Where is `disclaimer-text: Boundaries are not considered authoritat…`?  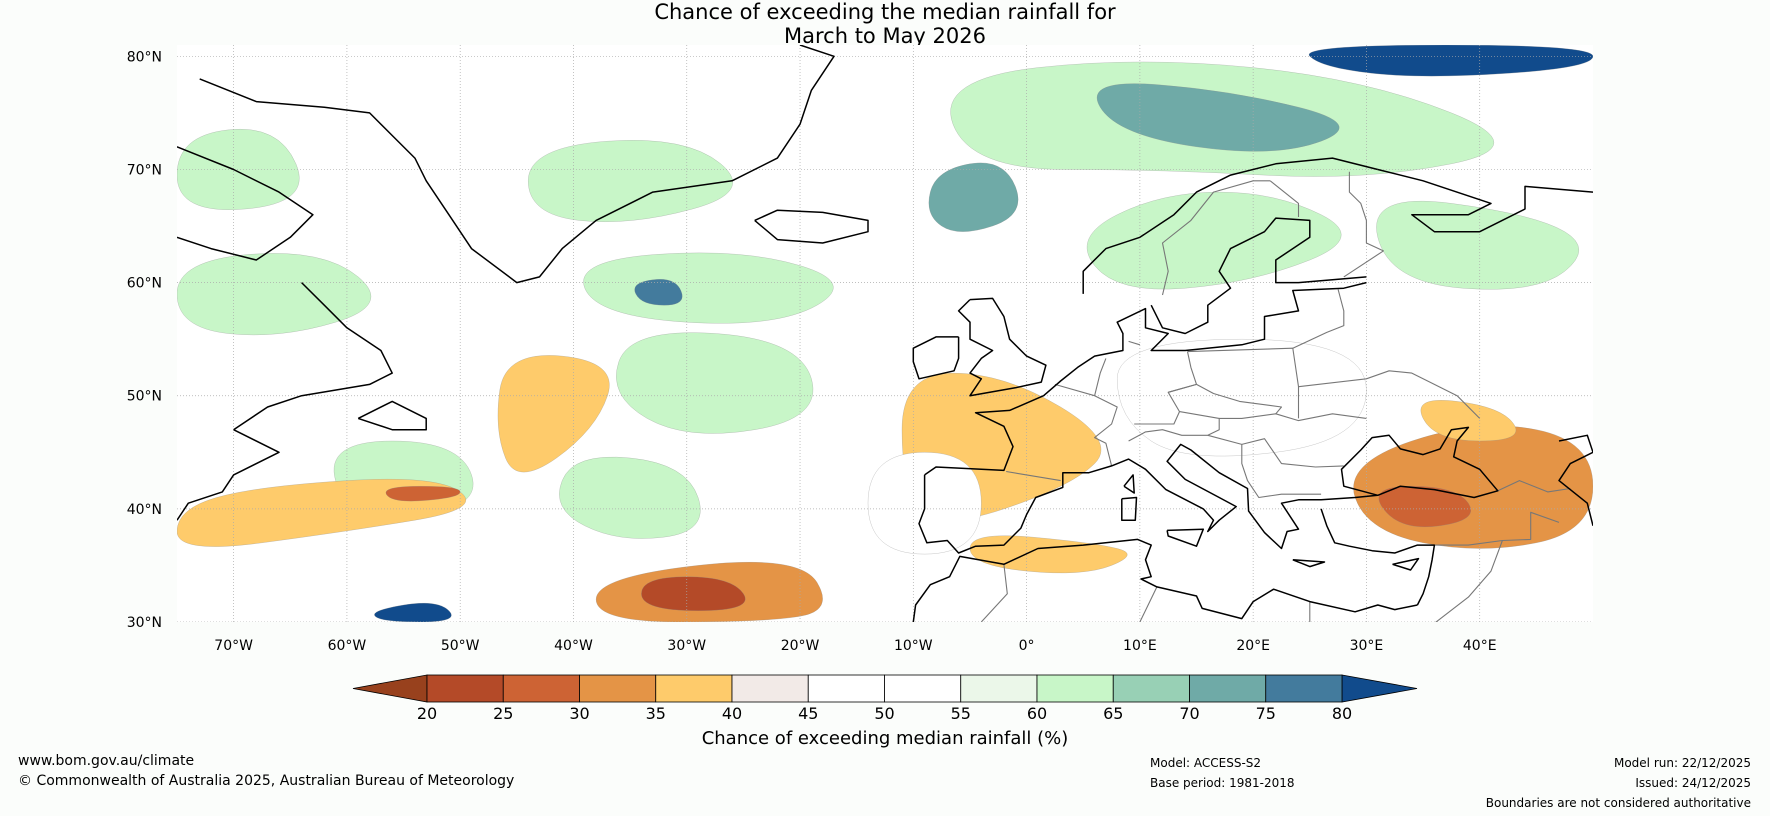
disclaimer-text: Boundaries are not considered authoritat… is located at coordinates (1618, 803).